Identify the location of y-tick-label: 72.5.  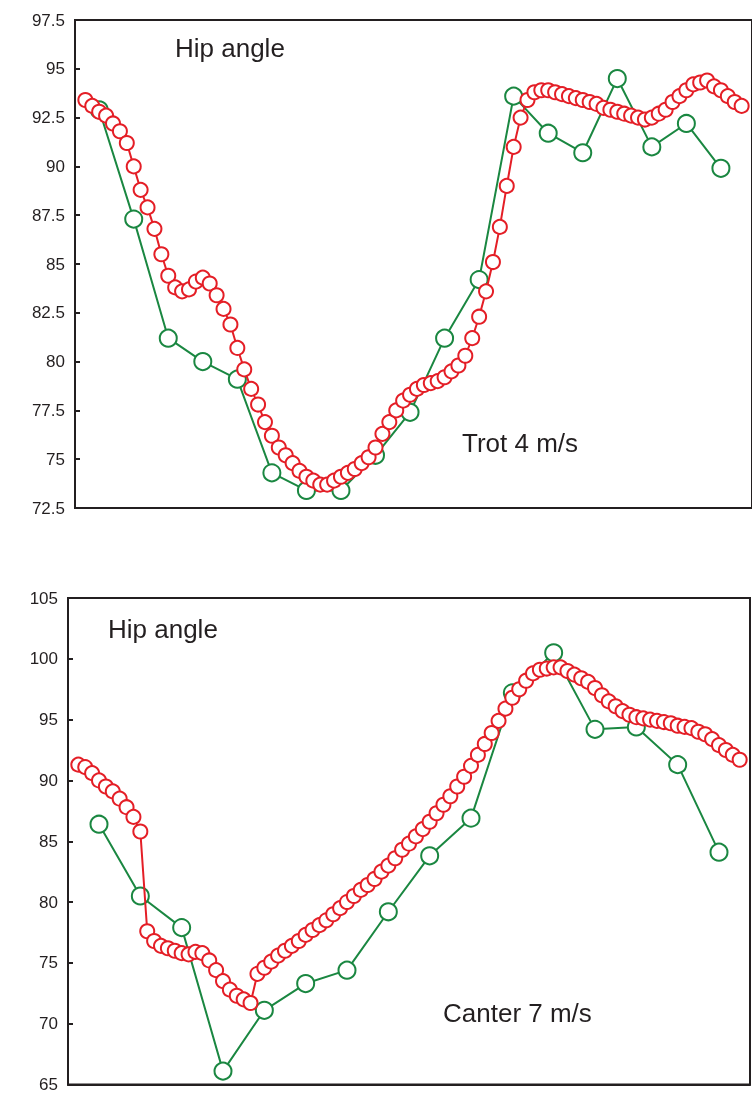
(48, 508).